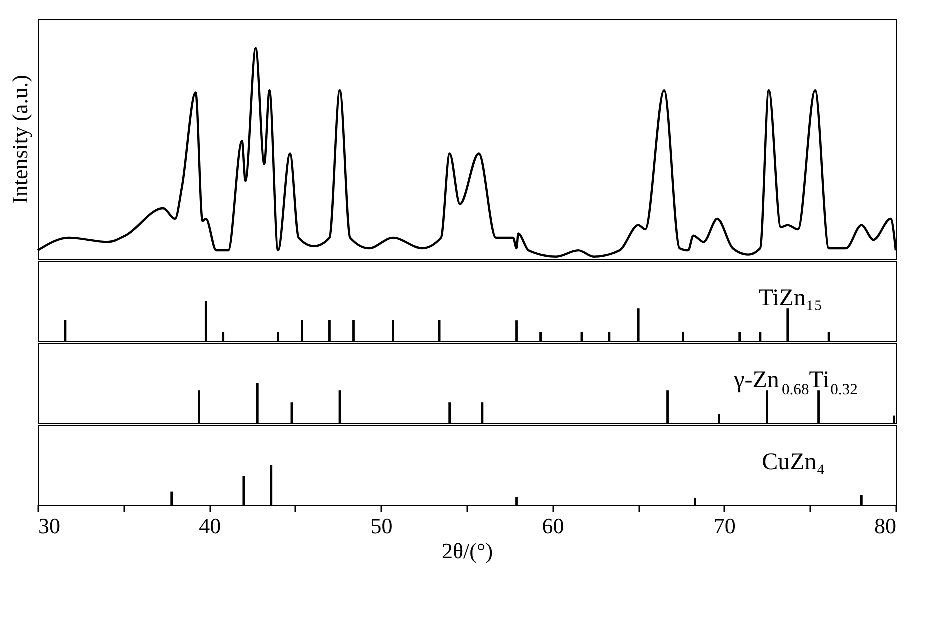 This screenshot has width=942, height=618. What do you see at coordinates (725, 526) in the screenshot?
I see `x-tick-label: 70` at bounding box center [725, 526].